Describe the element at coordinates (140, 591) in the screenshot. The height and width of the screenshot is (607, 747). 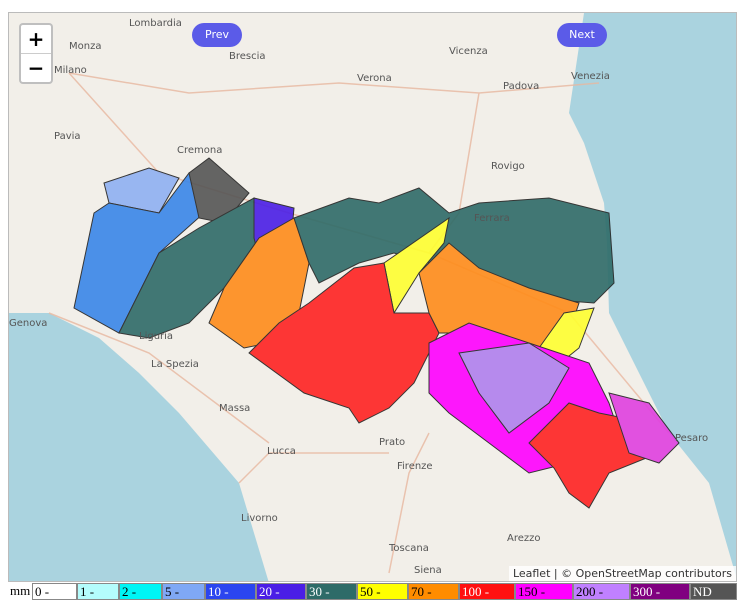
I see `legend-item: 2 -` at that location.